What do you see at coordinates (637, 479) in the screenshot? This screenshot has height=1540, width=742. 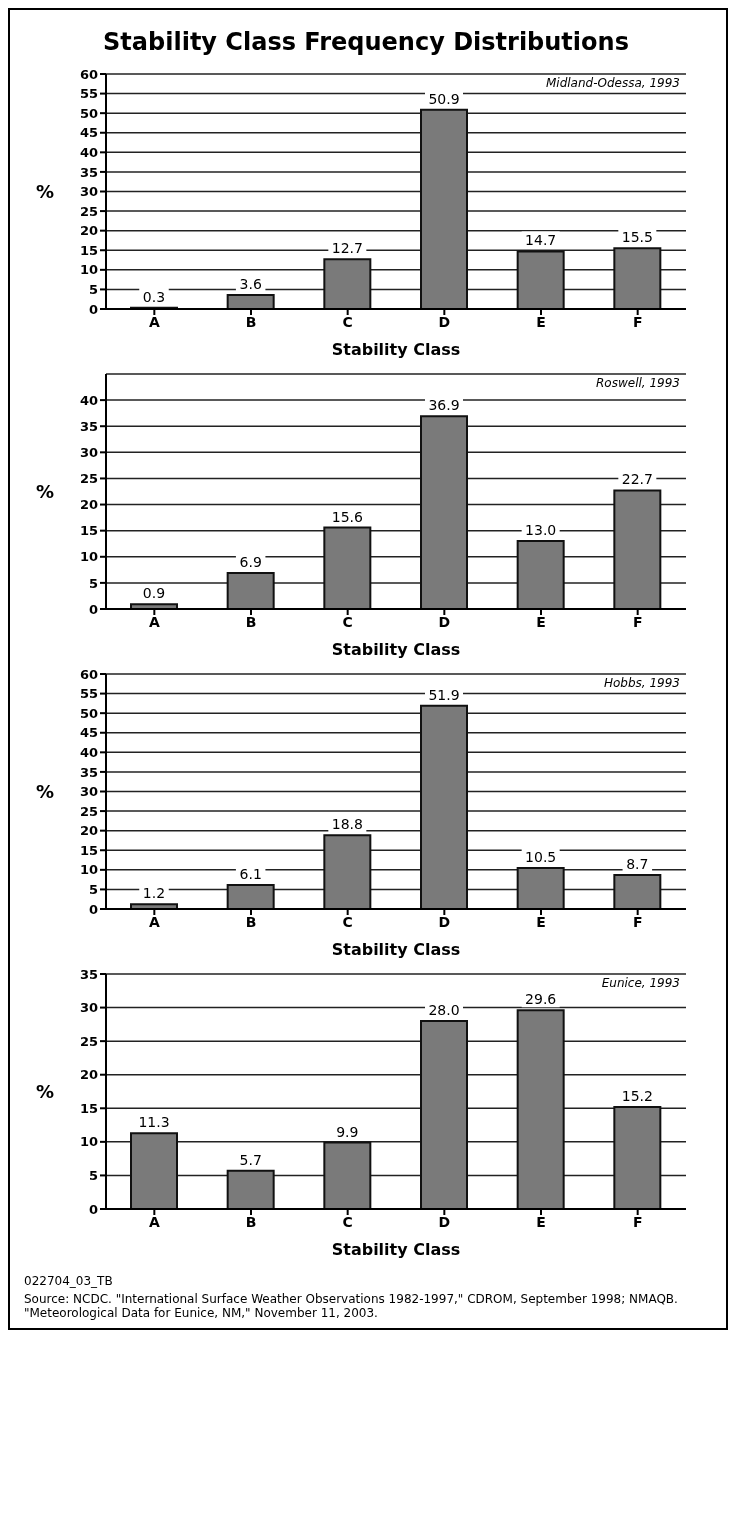 I see `data-label: 22.7` at bounding box center [637, 479].